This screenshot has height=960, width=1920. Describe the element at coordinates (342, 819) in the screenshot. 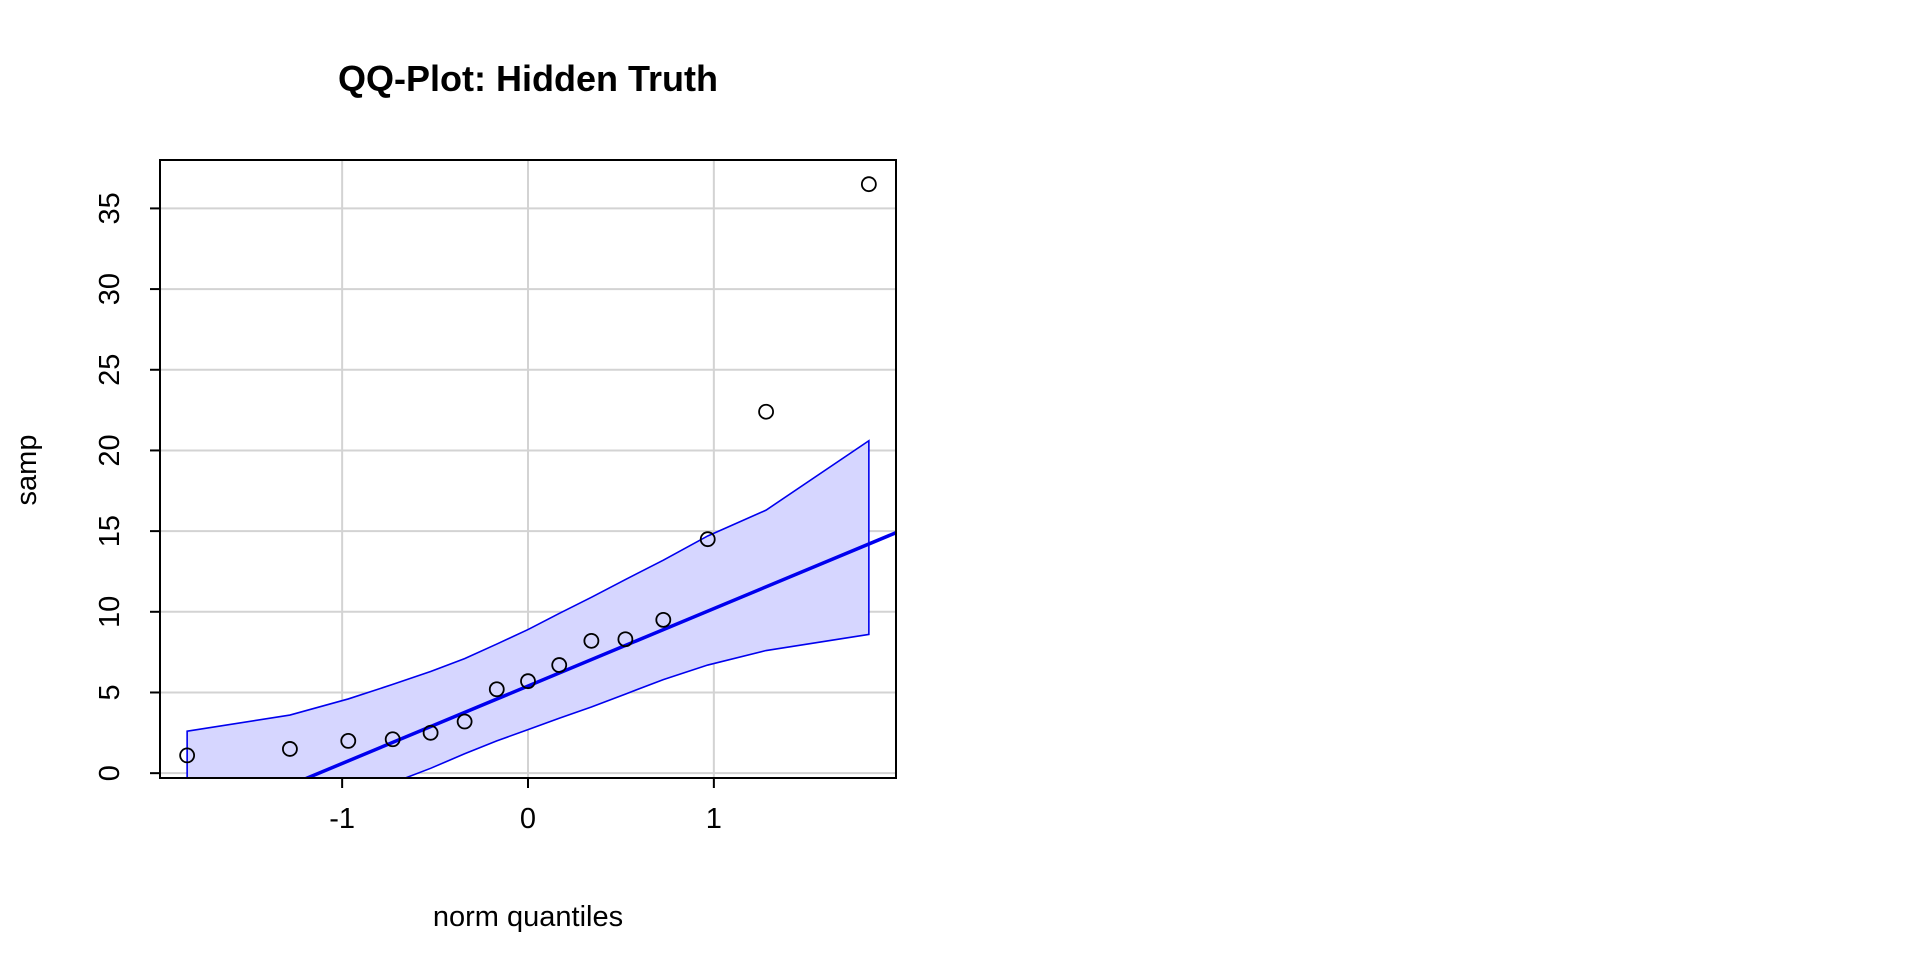

I see `x-tick-label: -1` at that location.